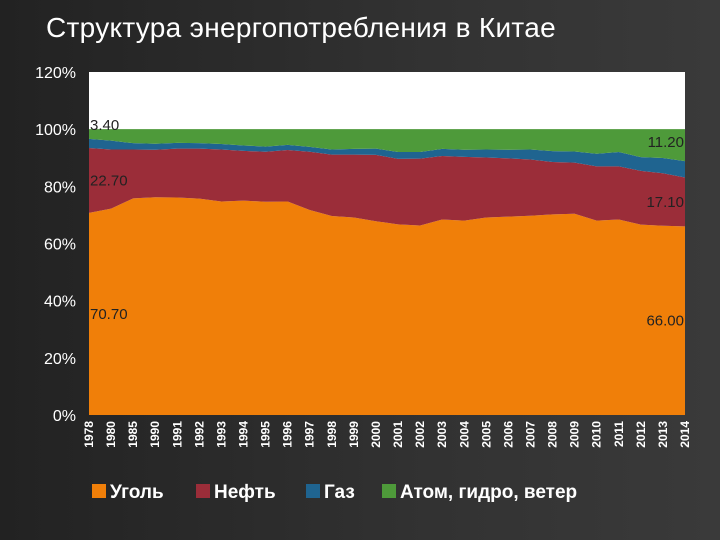 The height and width of the screenshot is (540, 720). Describe the element at coordinates (553, 434) in the screenshot. I see `x-tick-label: 2008` at that location.